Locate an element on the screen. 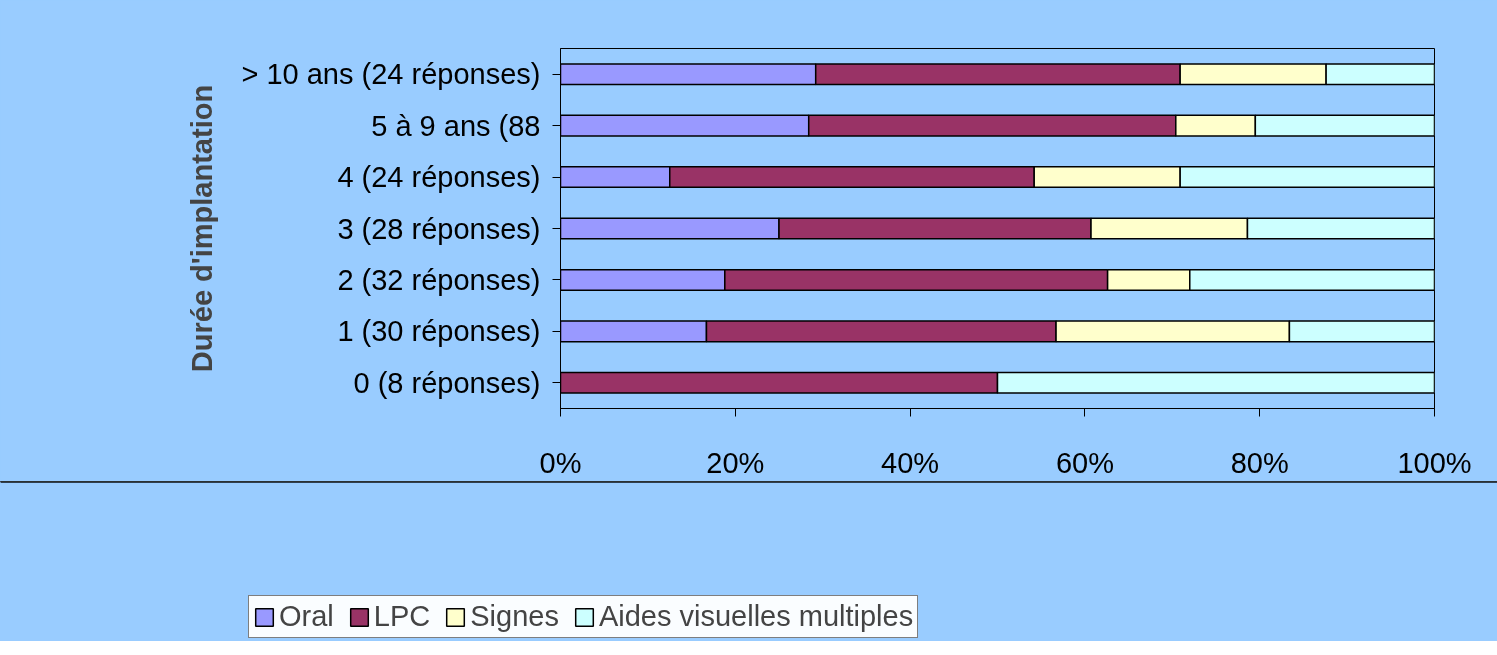 Image resolution: width=1497 pixels, height=655 pixels. y-tick-label: 3 (28 réponses) is located at coordinates (439, 228).